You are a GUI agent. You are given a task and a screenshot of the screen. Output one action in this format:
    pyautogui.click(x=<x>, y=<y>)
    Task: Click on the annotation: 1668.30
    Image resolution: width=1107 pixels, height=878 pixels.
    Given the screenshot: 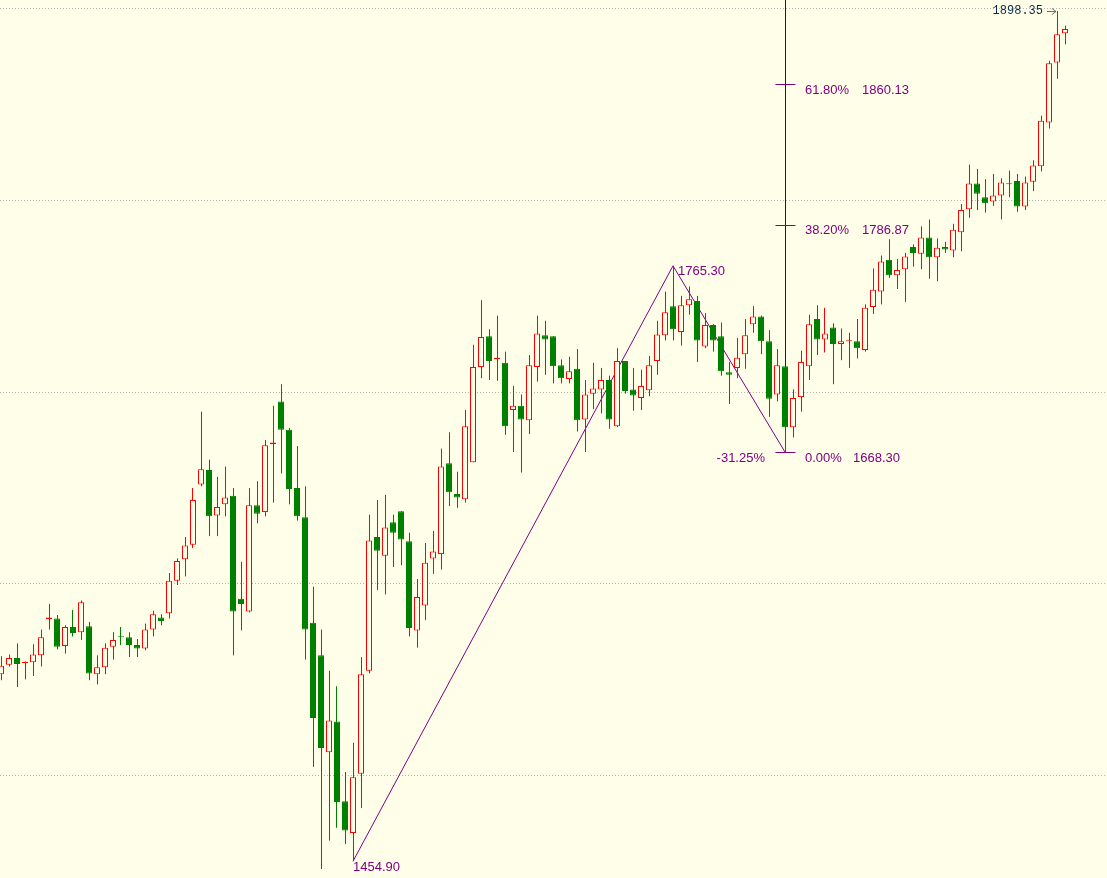 What is the action you would take?
    pyautogui.click(x=876, y=457)
    